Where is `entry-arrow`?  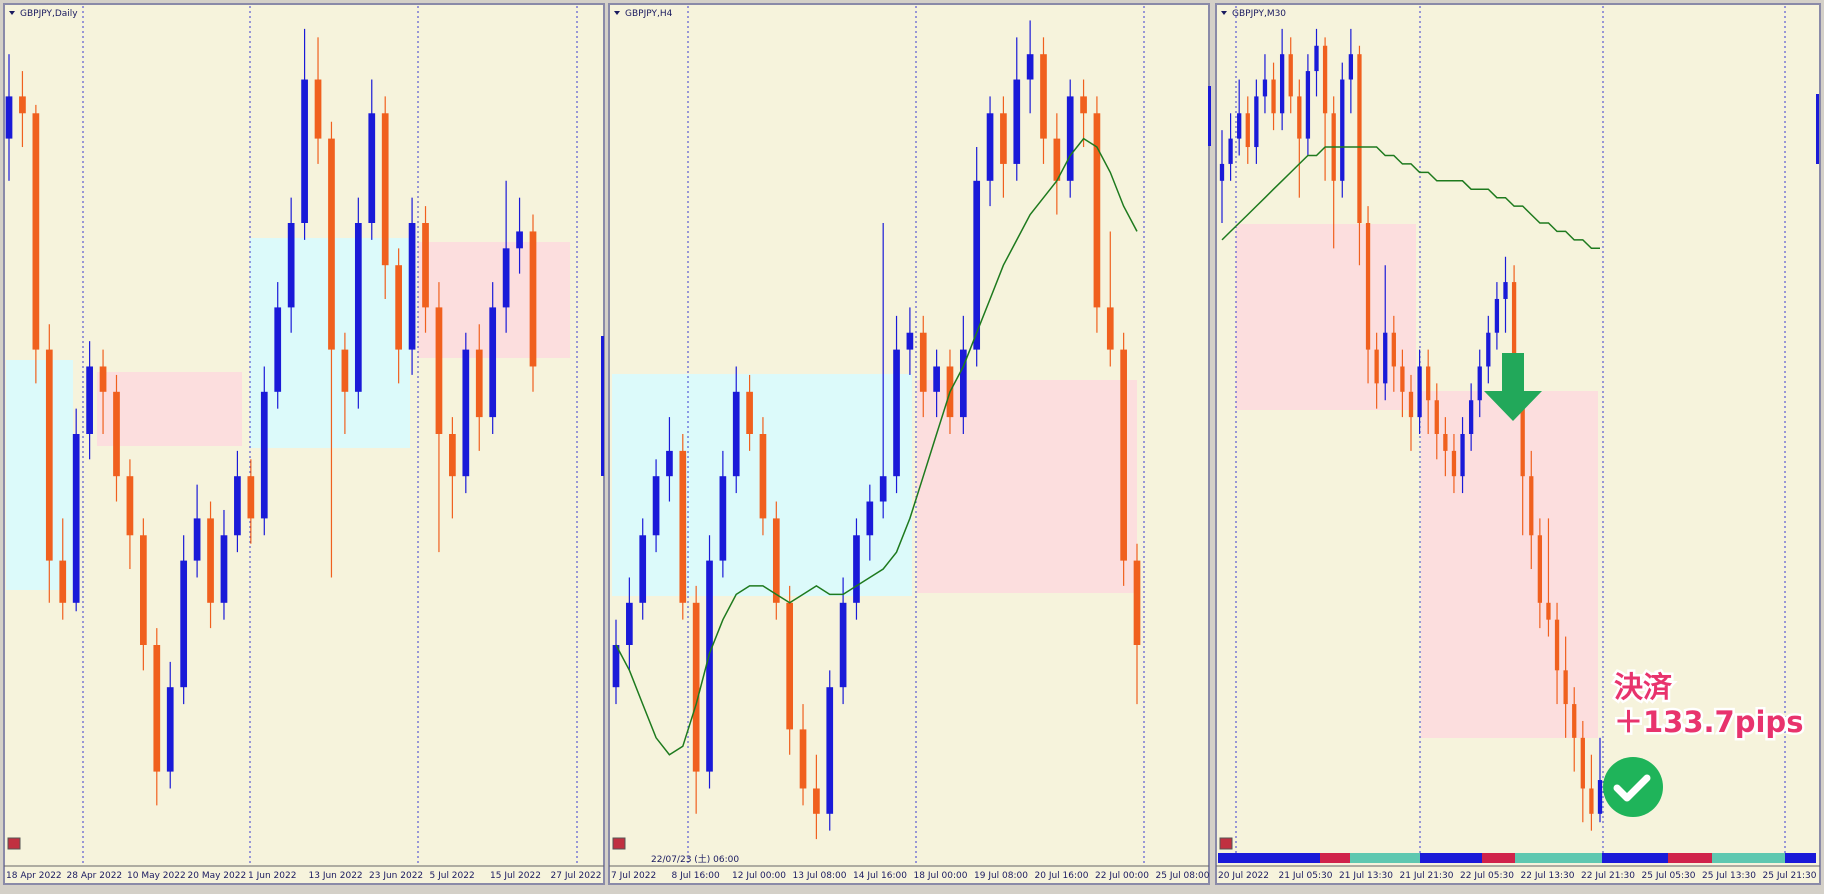
entry-arrow is located at coordinates (1513, 387).